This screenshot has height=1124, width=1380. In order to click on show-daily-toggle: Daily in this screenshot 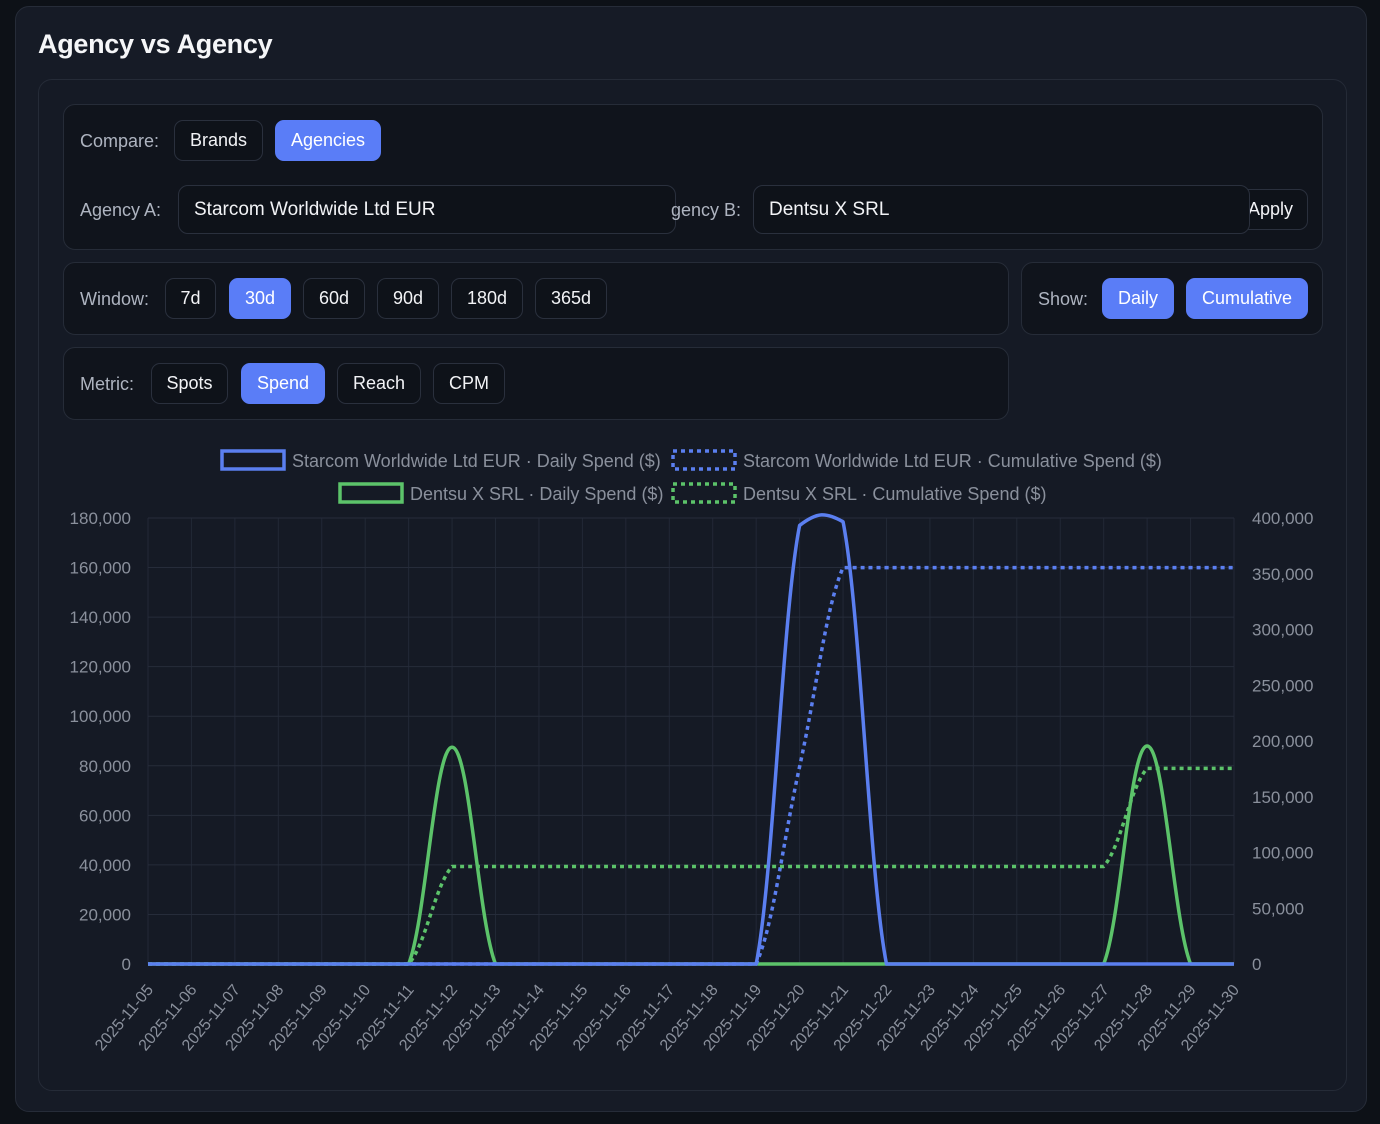, I will do `click(1138, 298)`.